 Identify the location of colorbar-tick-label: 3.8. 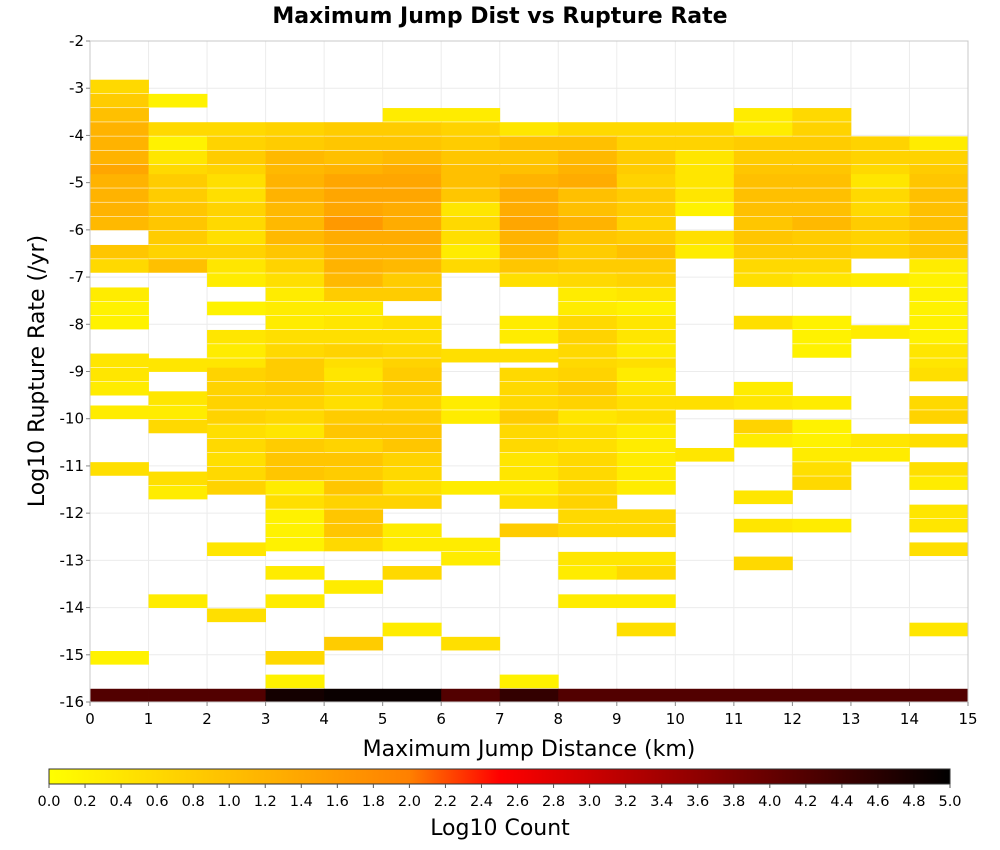
(733, 802).